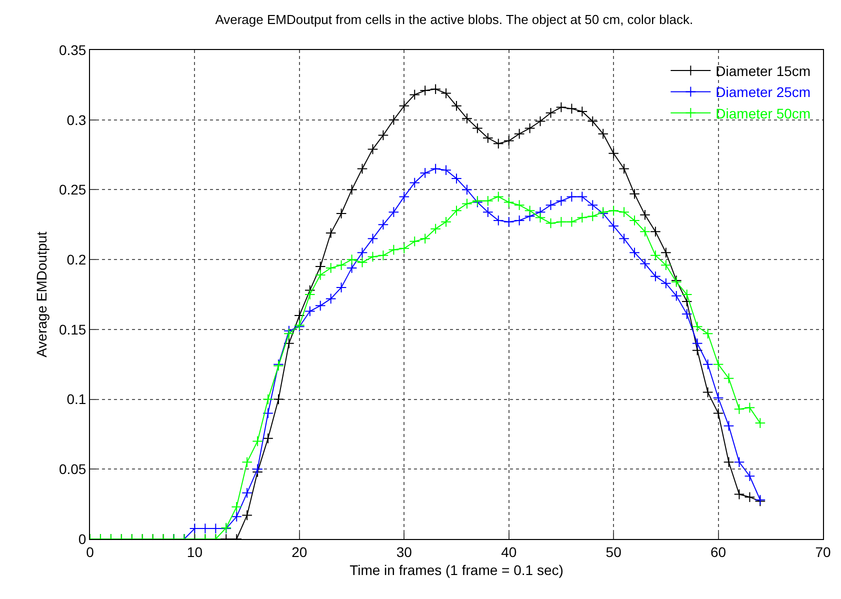  Describe the element at coordinates (300, 552) in the screenshot. I see `x-tick-label: 20` at that location.